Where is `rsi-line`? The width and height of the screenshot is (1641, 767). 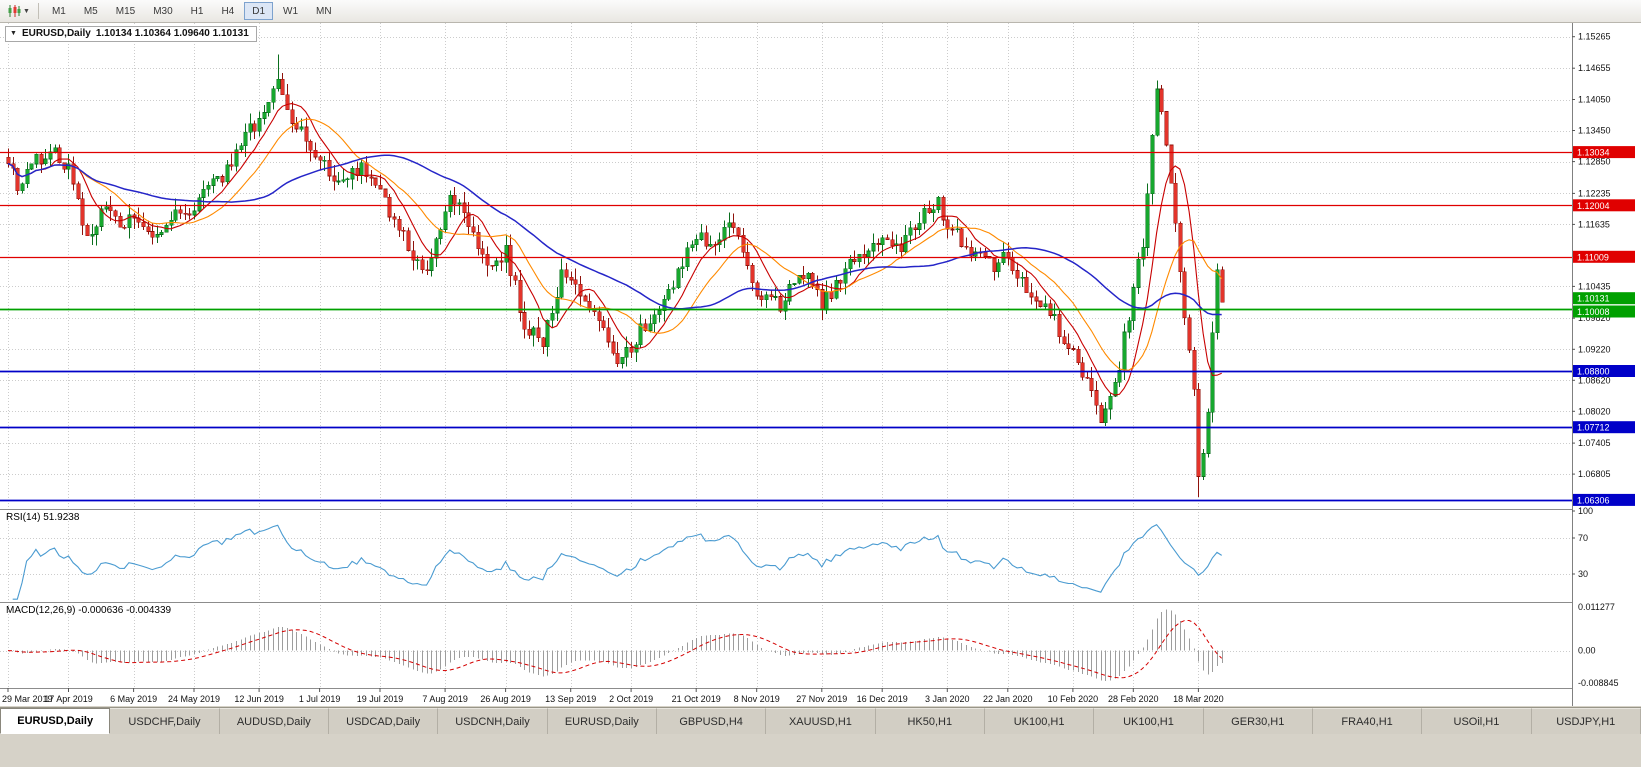
rsi-line is located at coordinates (617, 562).